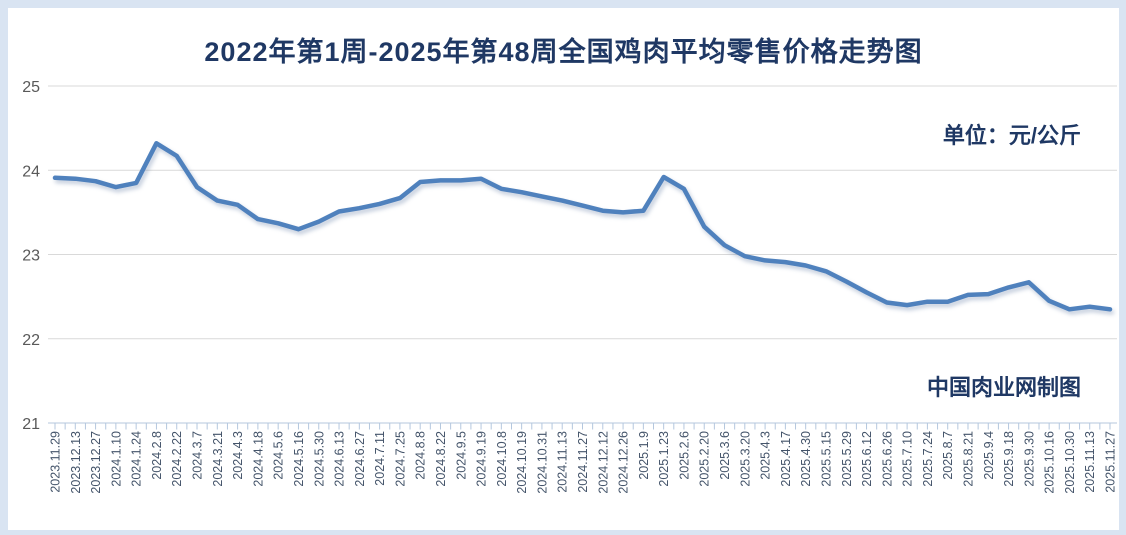 The height and width of the screenshot is (535, 1126). Describe the element at coordinates (299, 459) in the screenshot. I see `x-axis-label: 2024.5.16` at that location.